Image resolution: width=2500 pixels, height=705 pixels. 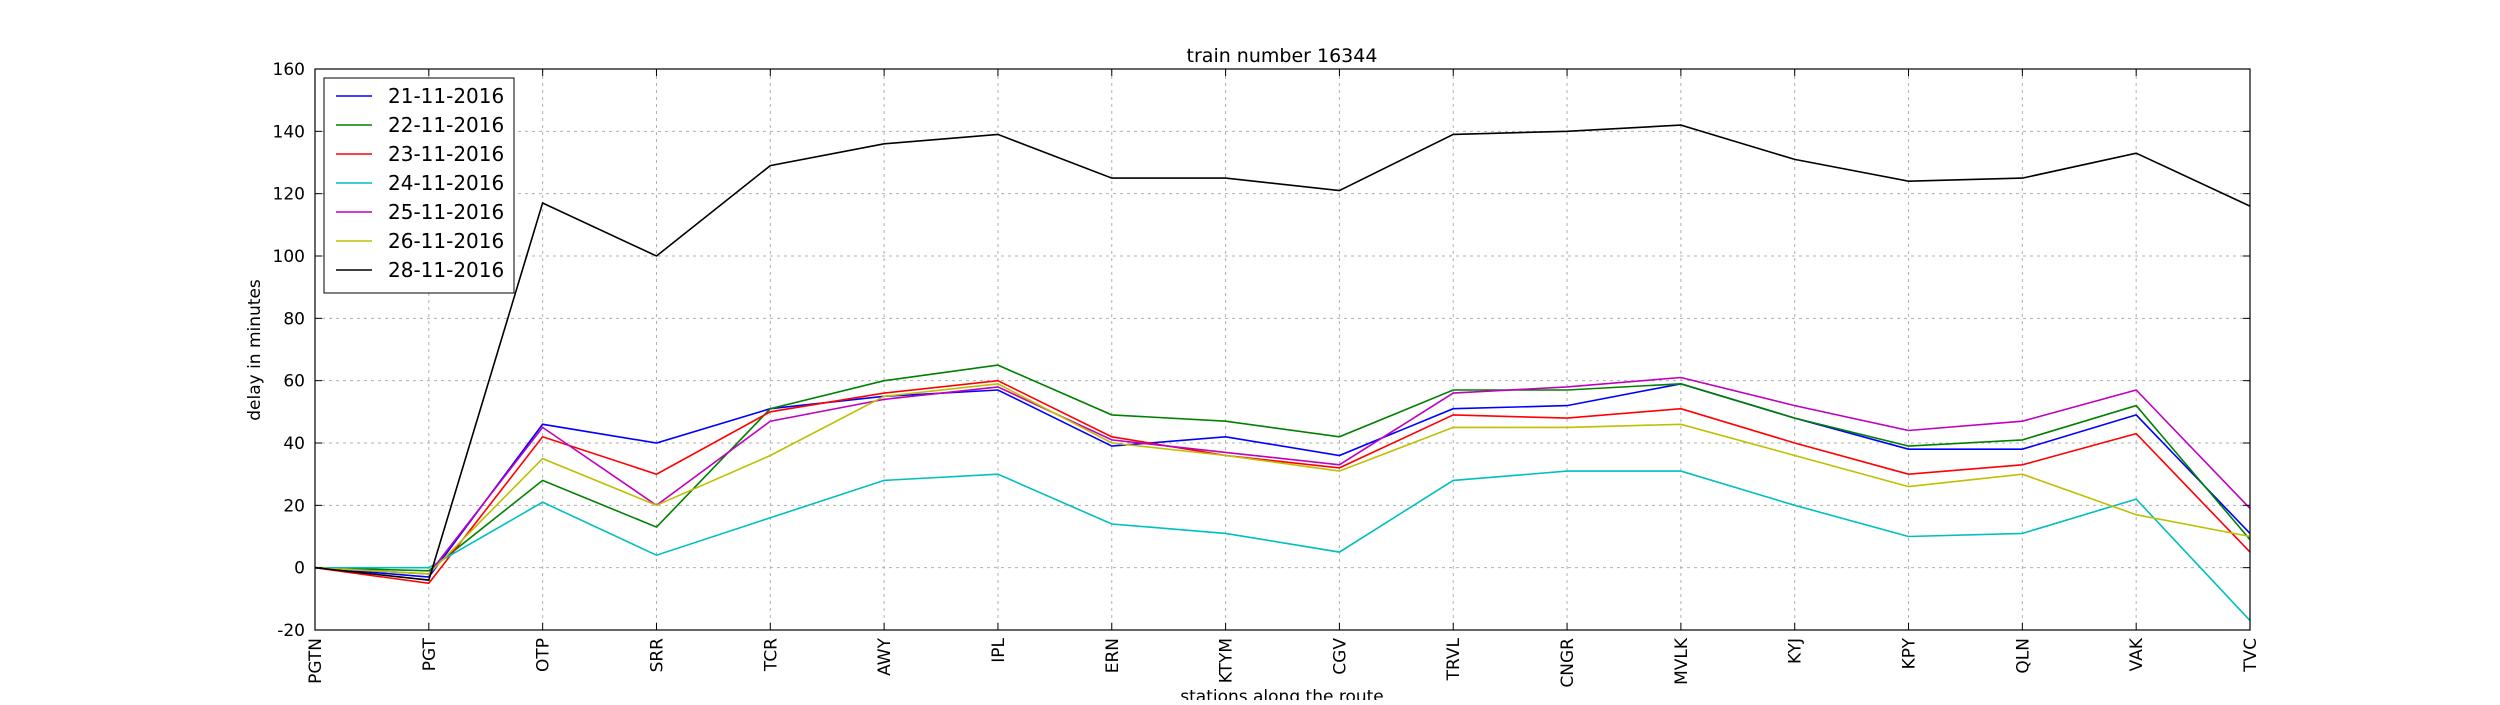 I want to click on y-tick-label: 100, so click(x=289, y=257).